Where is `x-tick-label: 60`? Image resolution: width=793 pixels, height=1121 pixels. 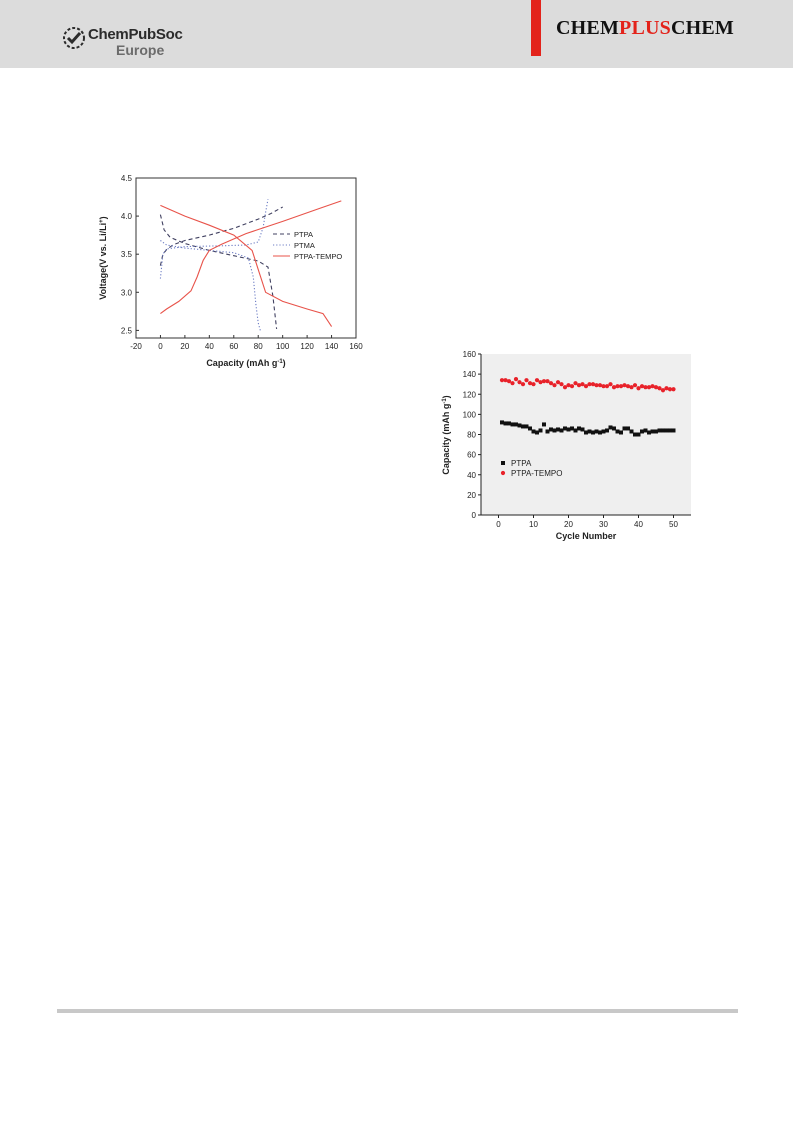 x-tick-label: 60 is located at coordinates (233, 346).